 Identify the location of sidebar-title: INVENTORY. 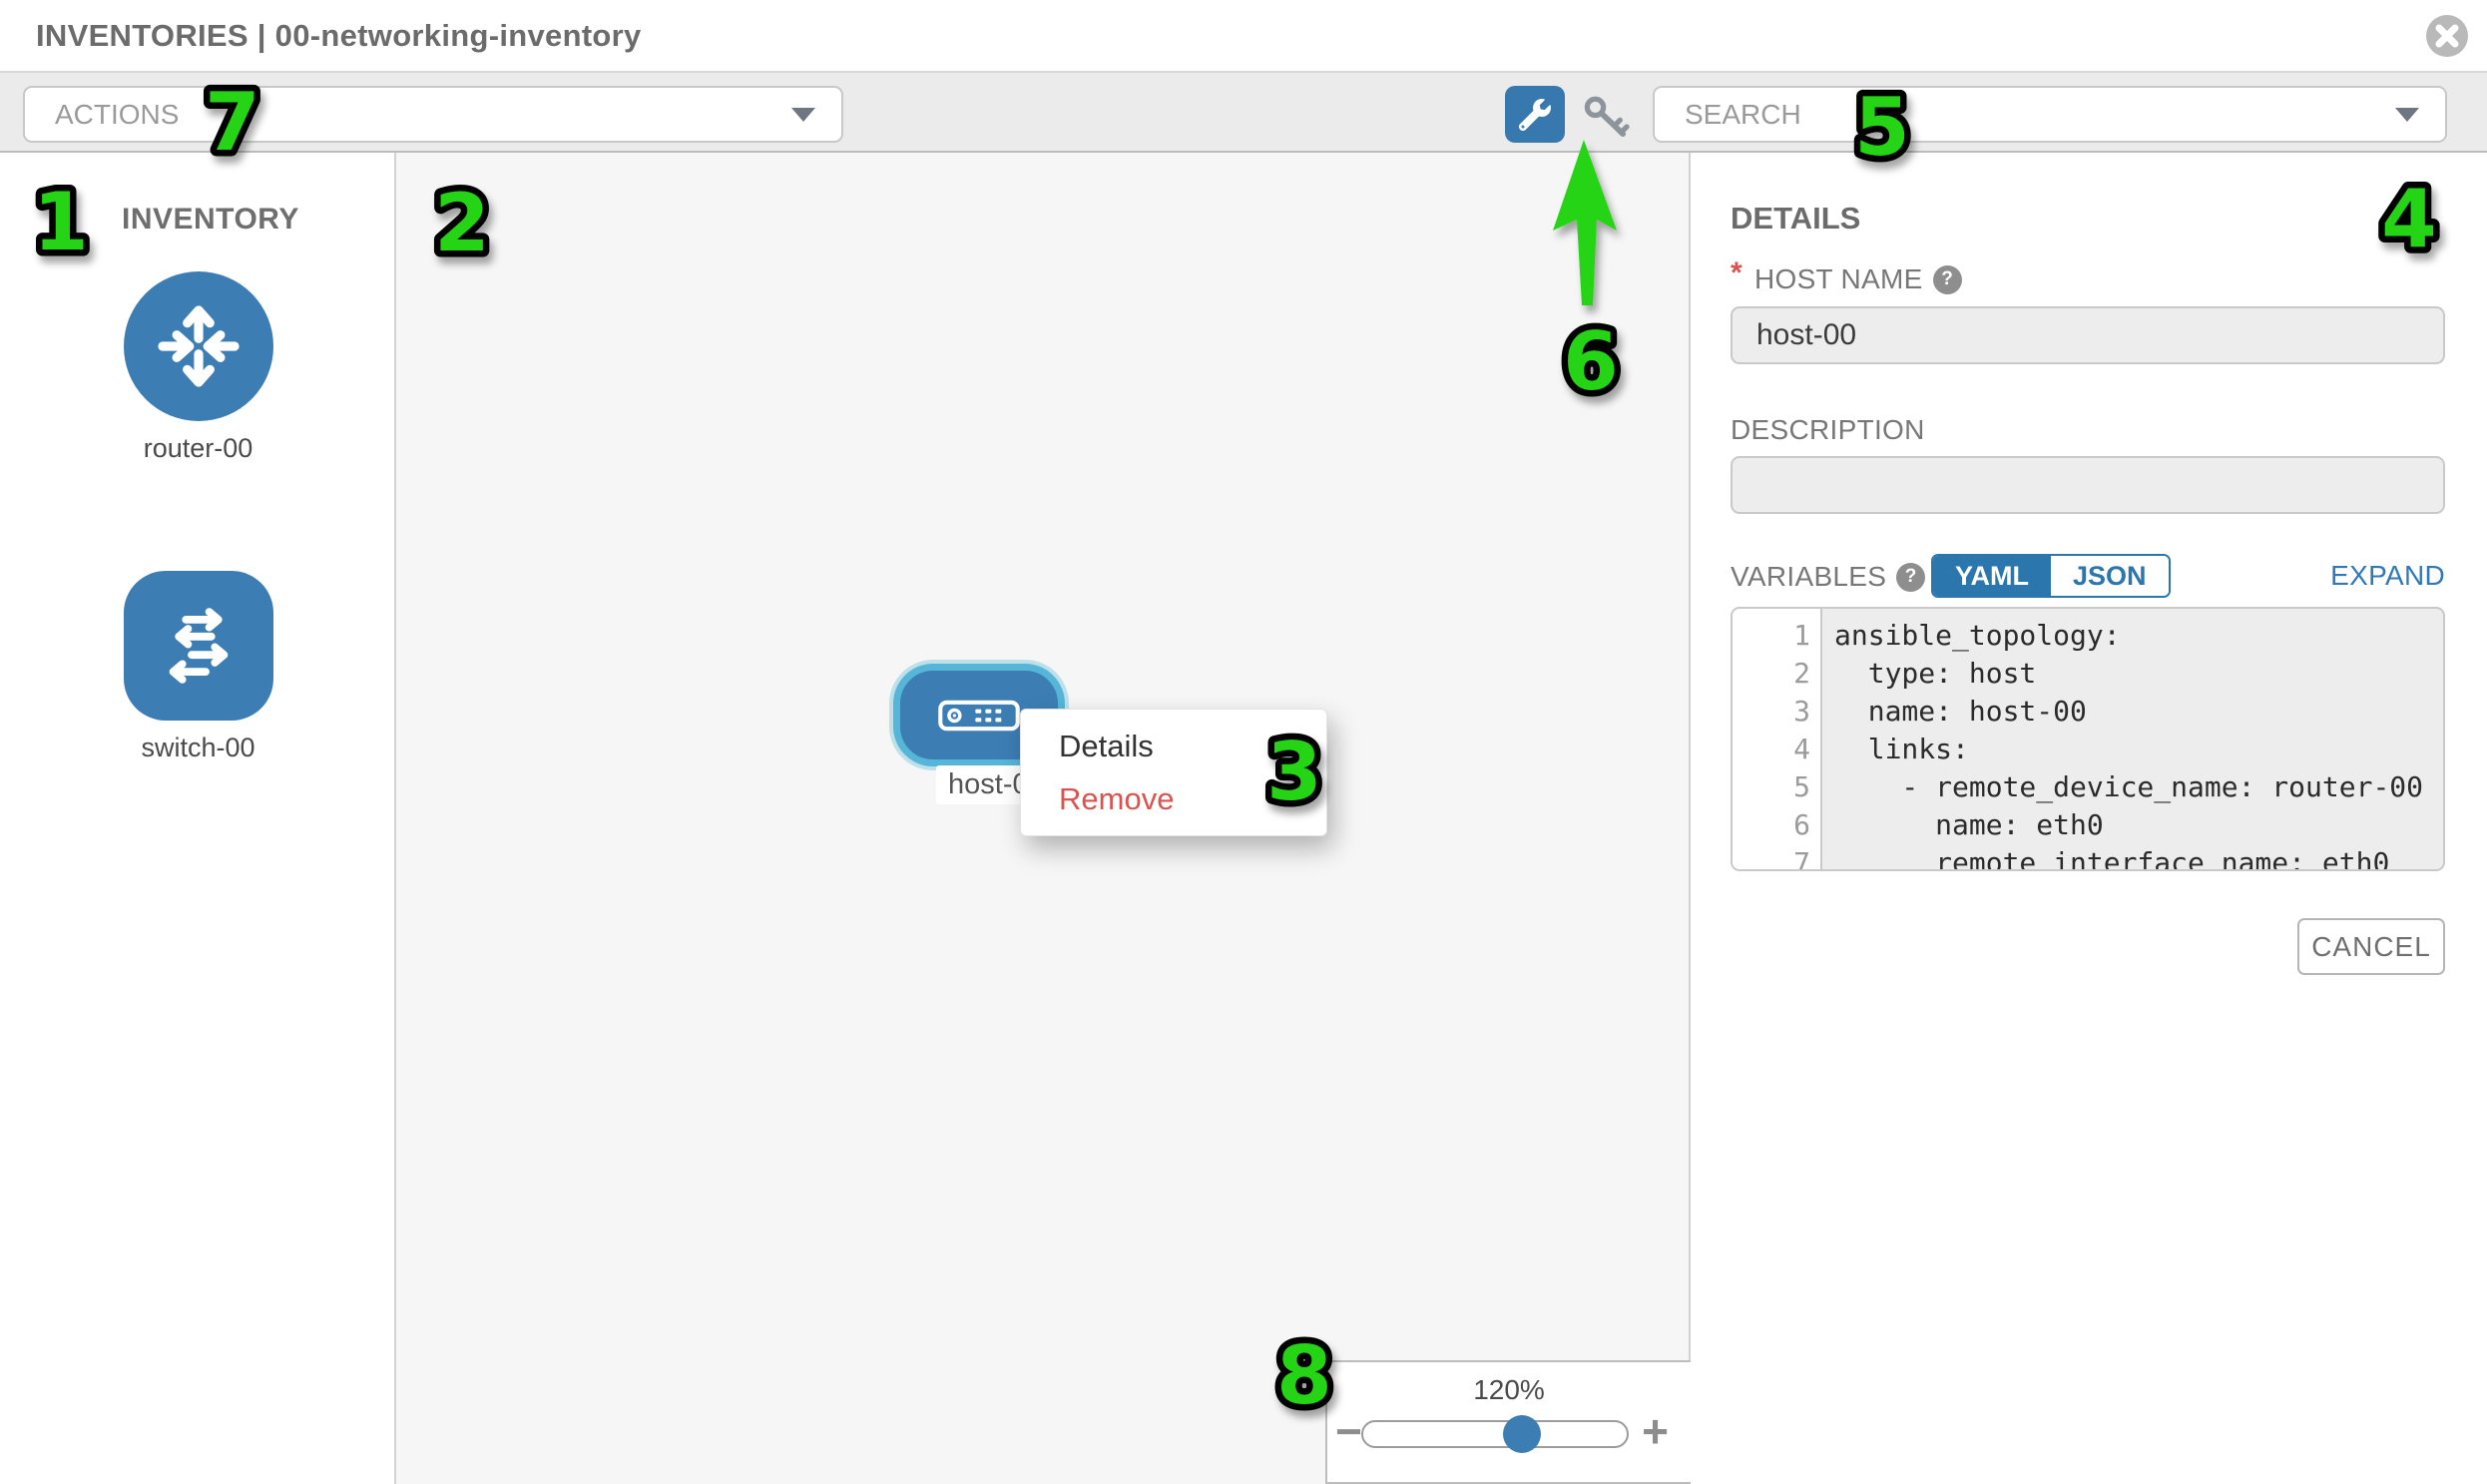
(210, 219).